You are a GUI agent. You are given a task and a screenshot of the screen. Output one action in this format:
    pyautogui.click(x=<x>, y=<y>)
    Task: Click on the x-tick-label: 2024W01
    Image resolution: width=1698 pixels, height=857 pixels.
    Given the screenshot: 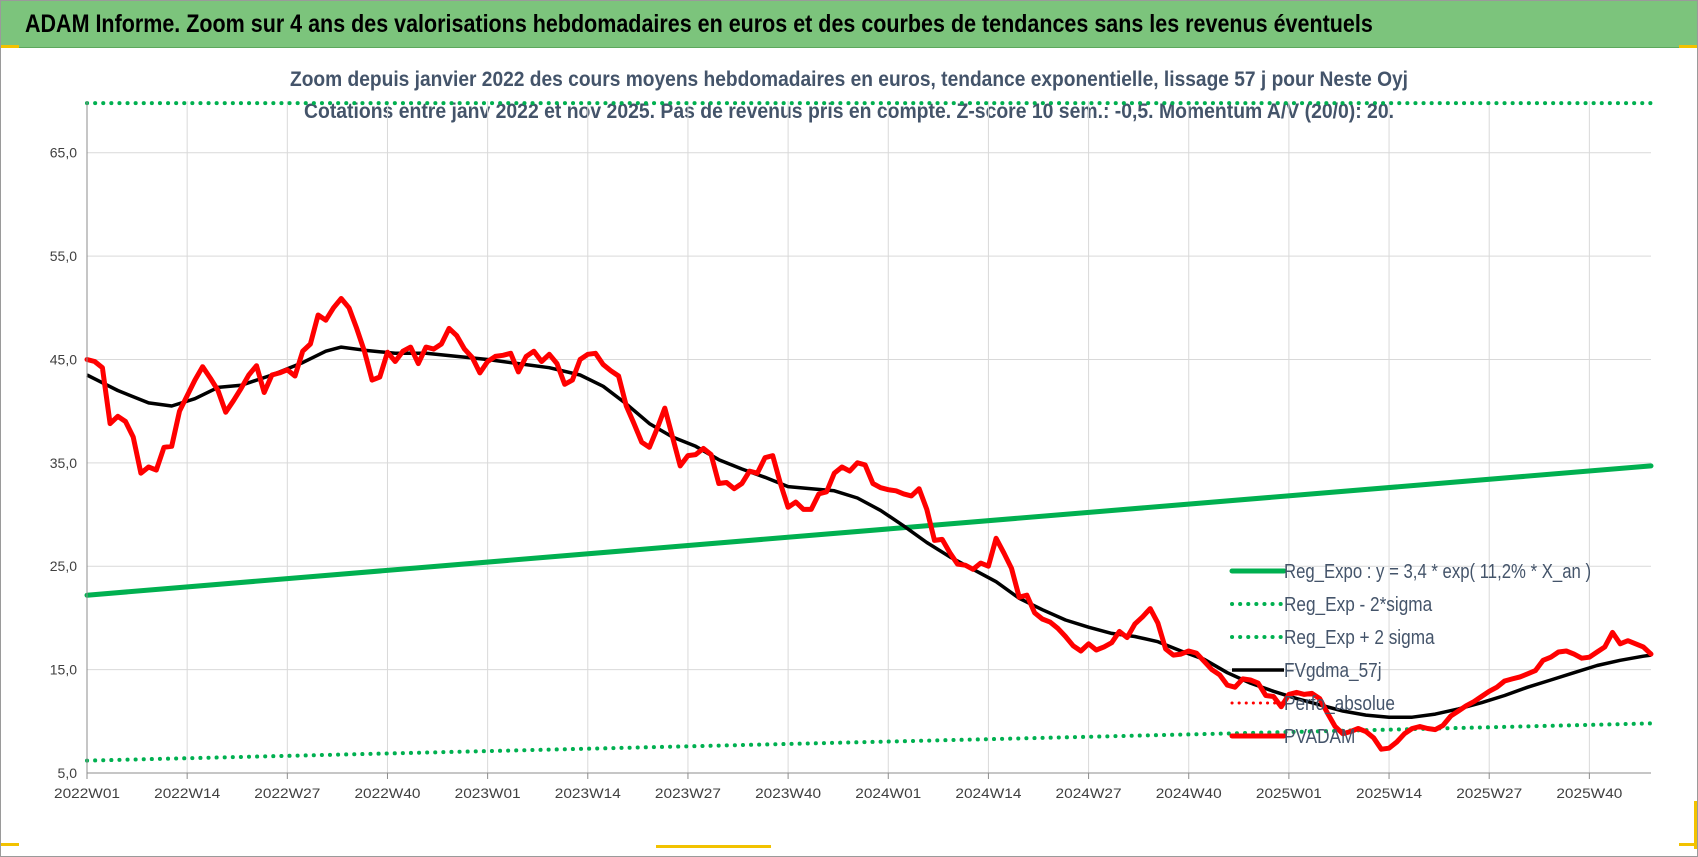 What is the action you would take?
    pyautogui.click(x=888, y=793)
    